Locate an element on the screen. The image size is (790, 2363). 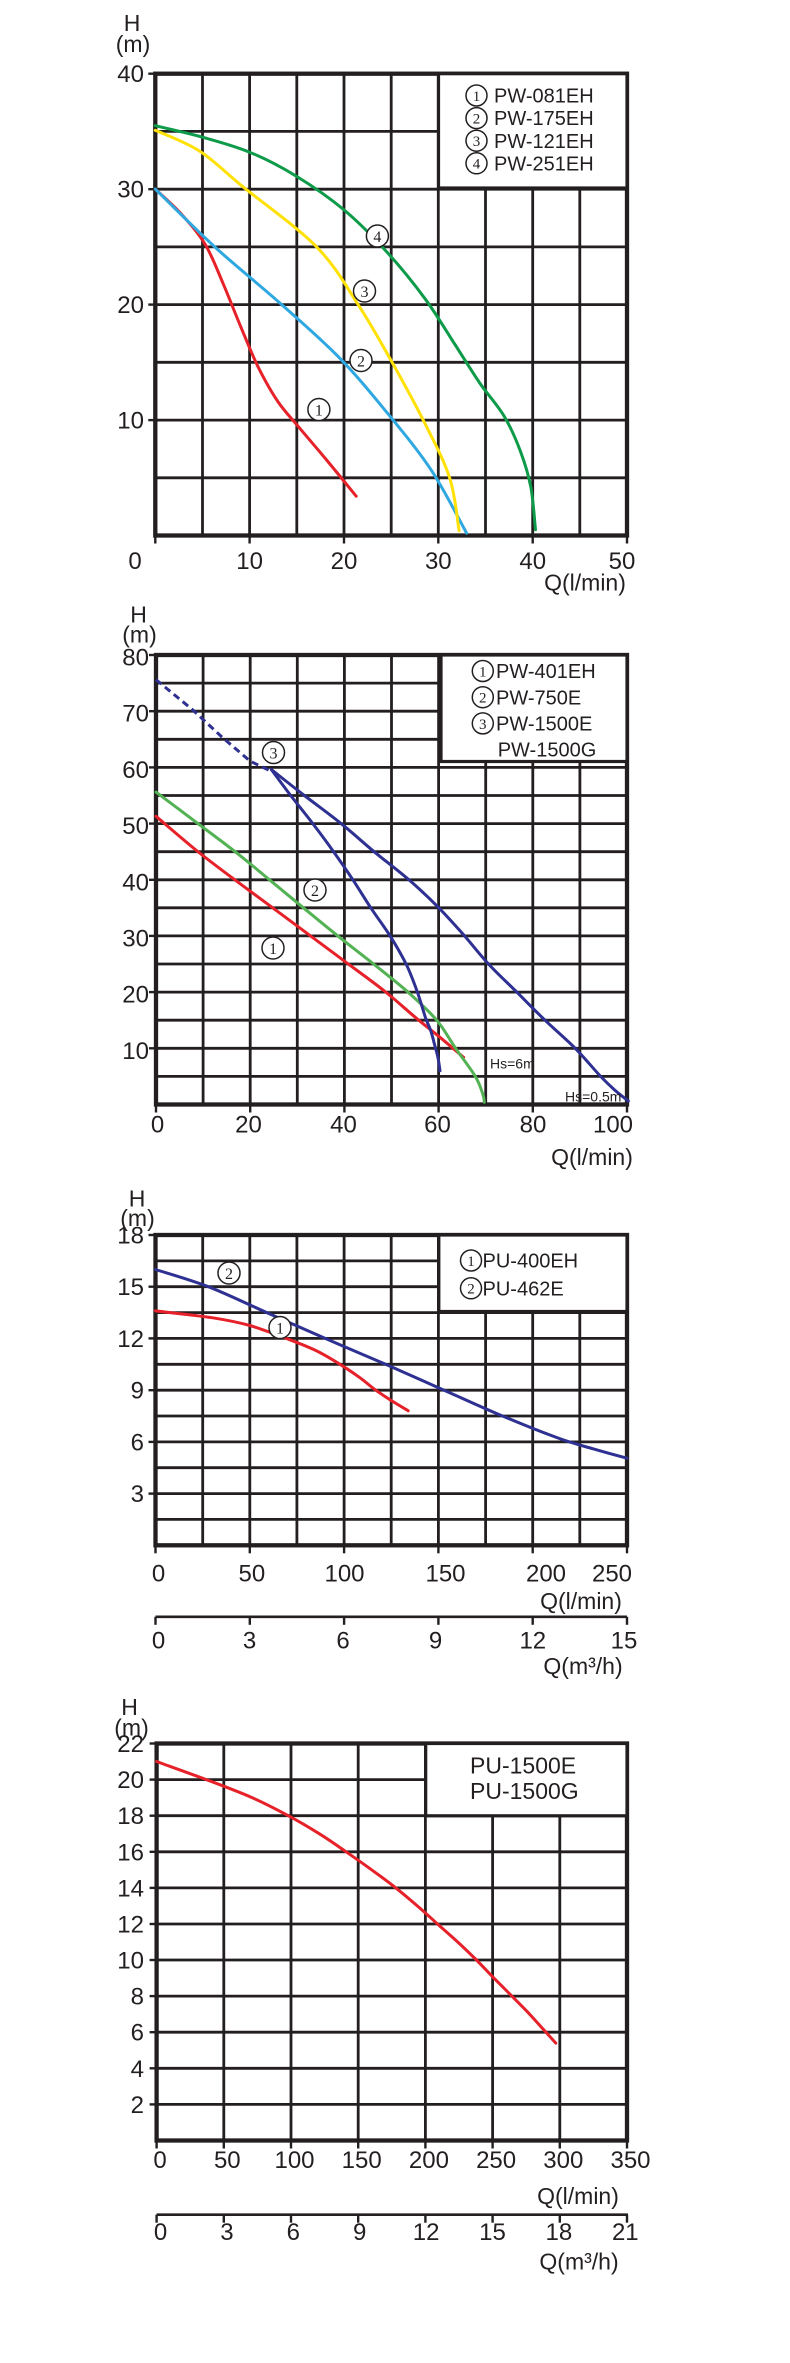
svg-text: PW-401EH is located at coordinates (546, 672).